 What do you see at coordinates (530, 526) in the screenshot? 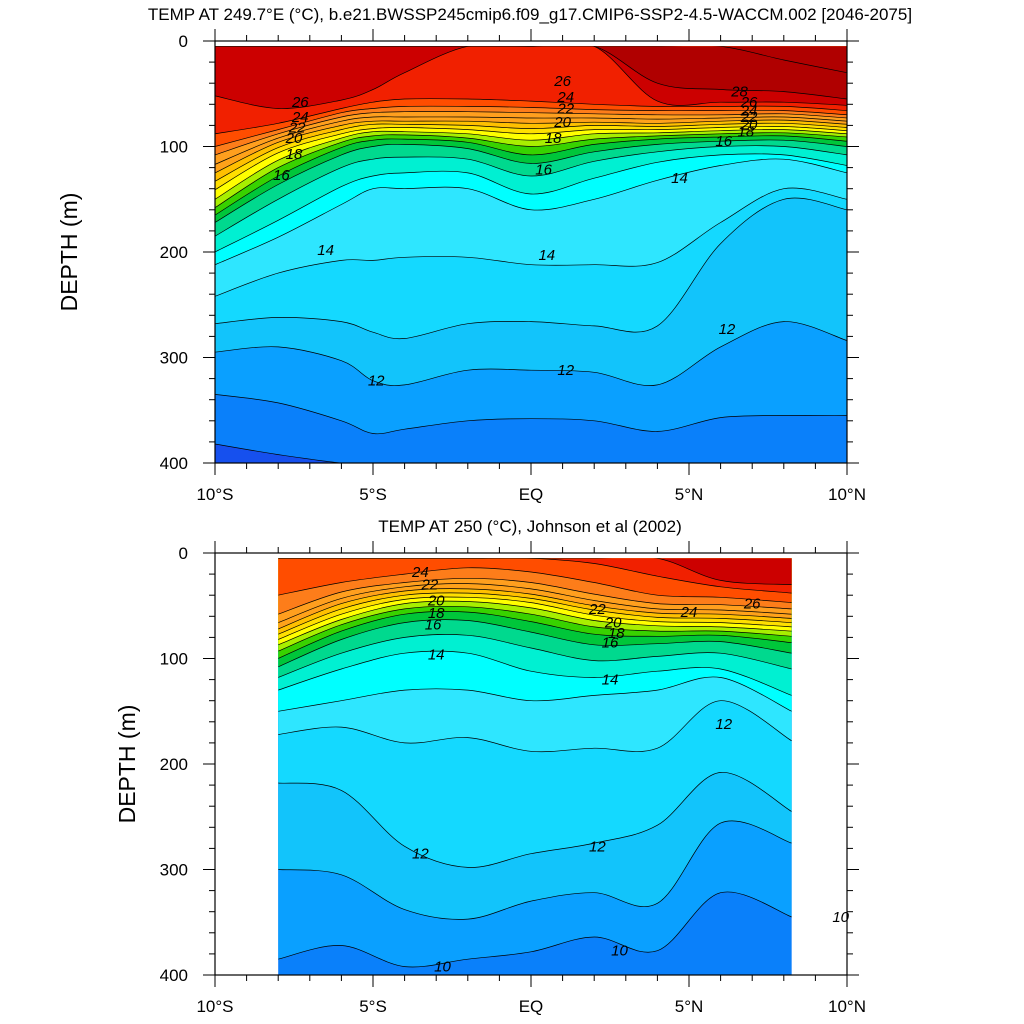
I see `bottom-chart-title: TEMP AT 250 (°C), Johnson et al (2002)` at bounding box center [530, 526].